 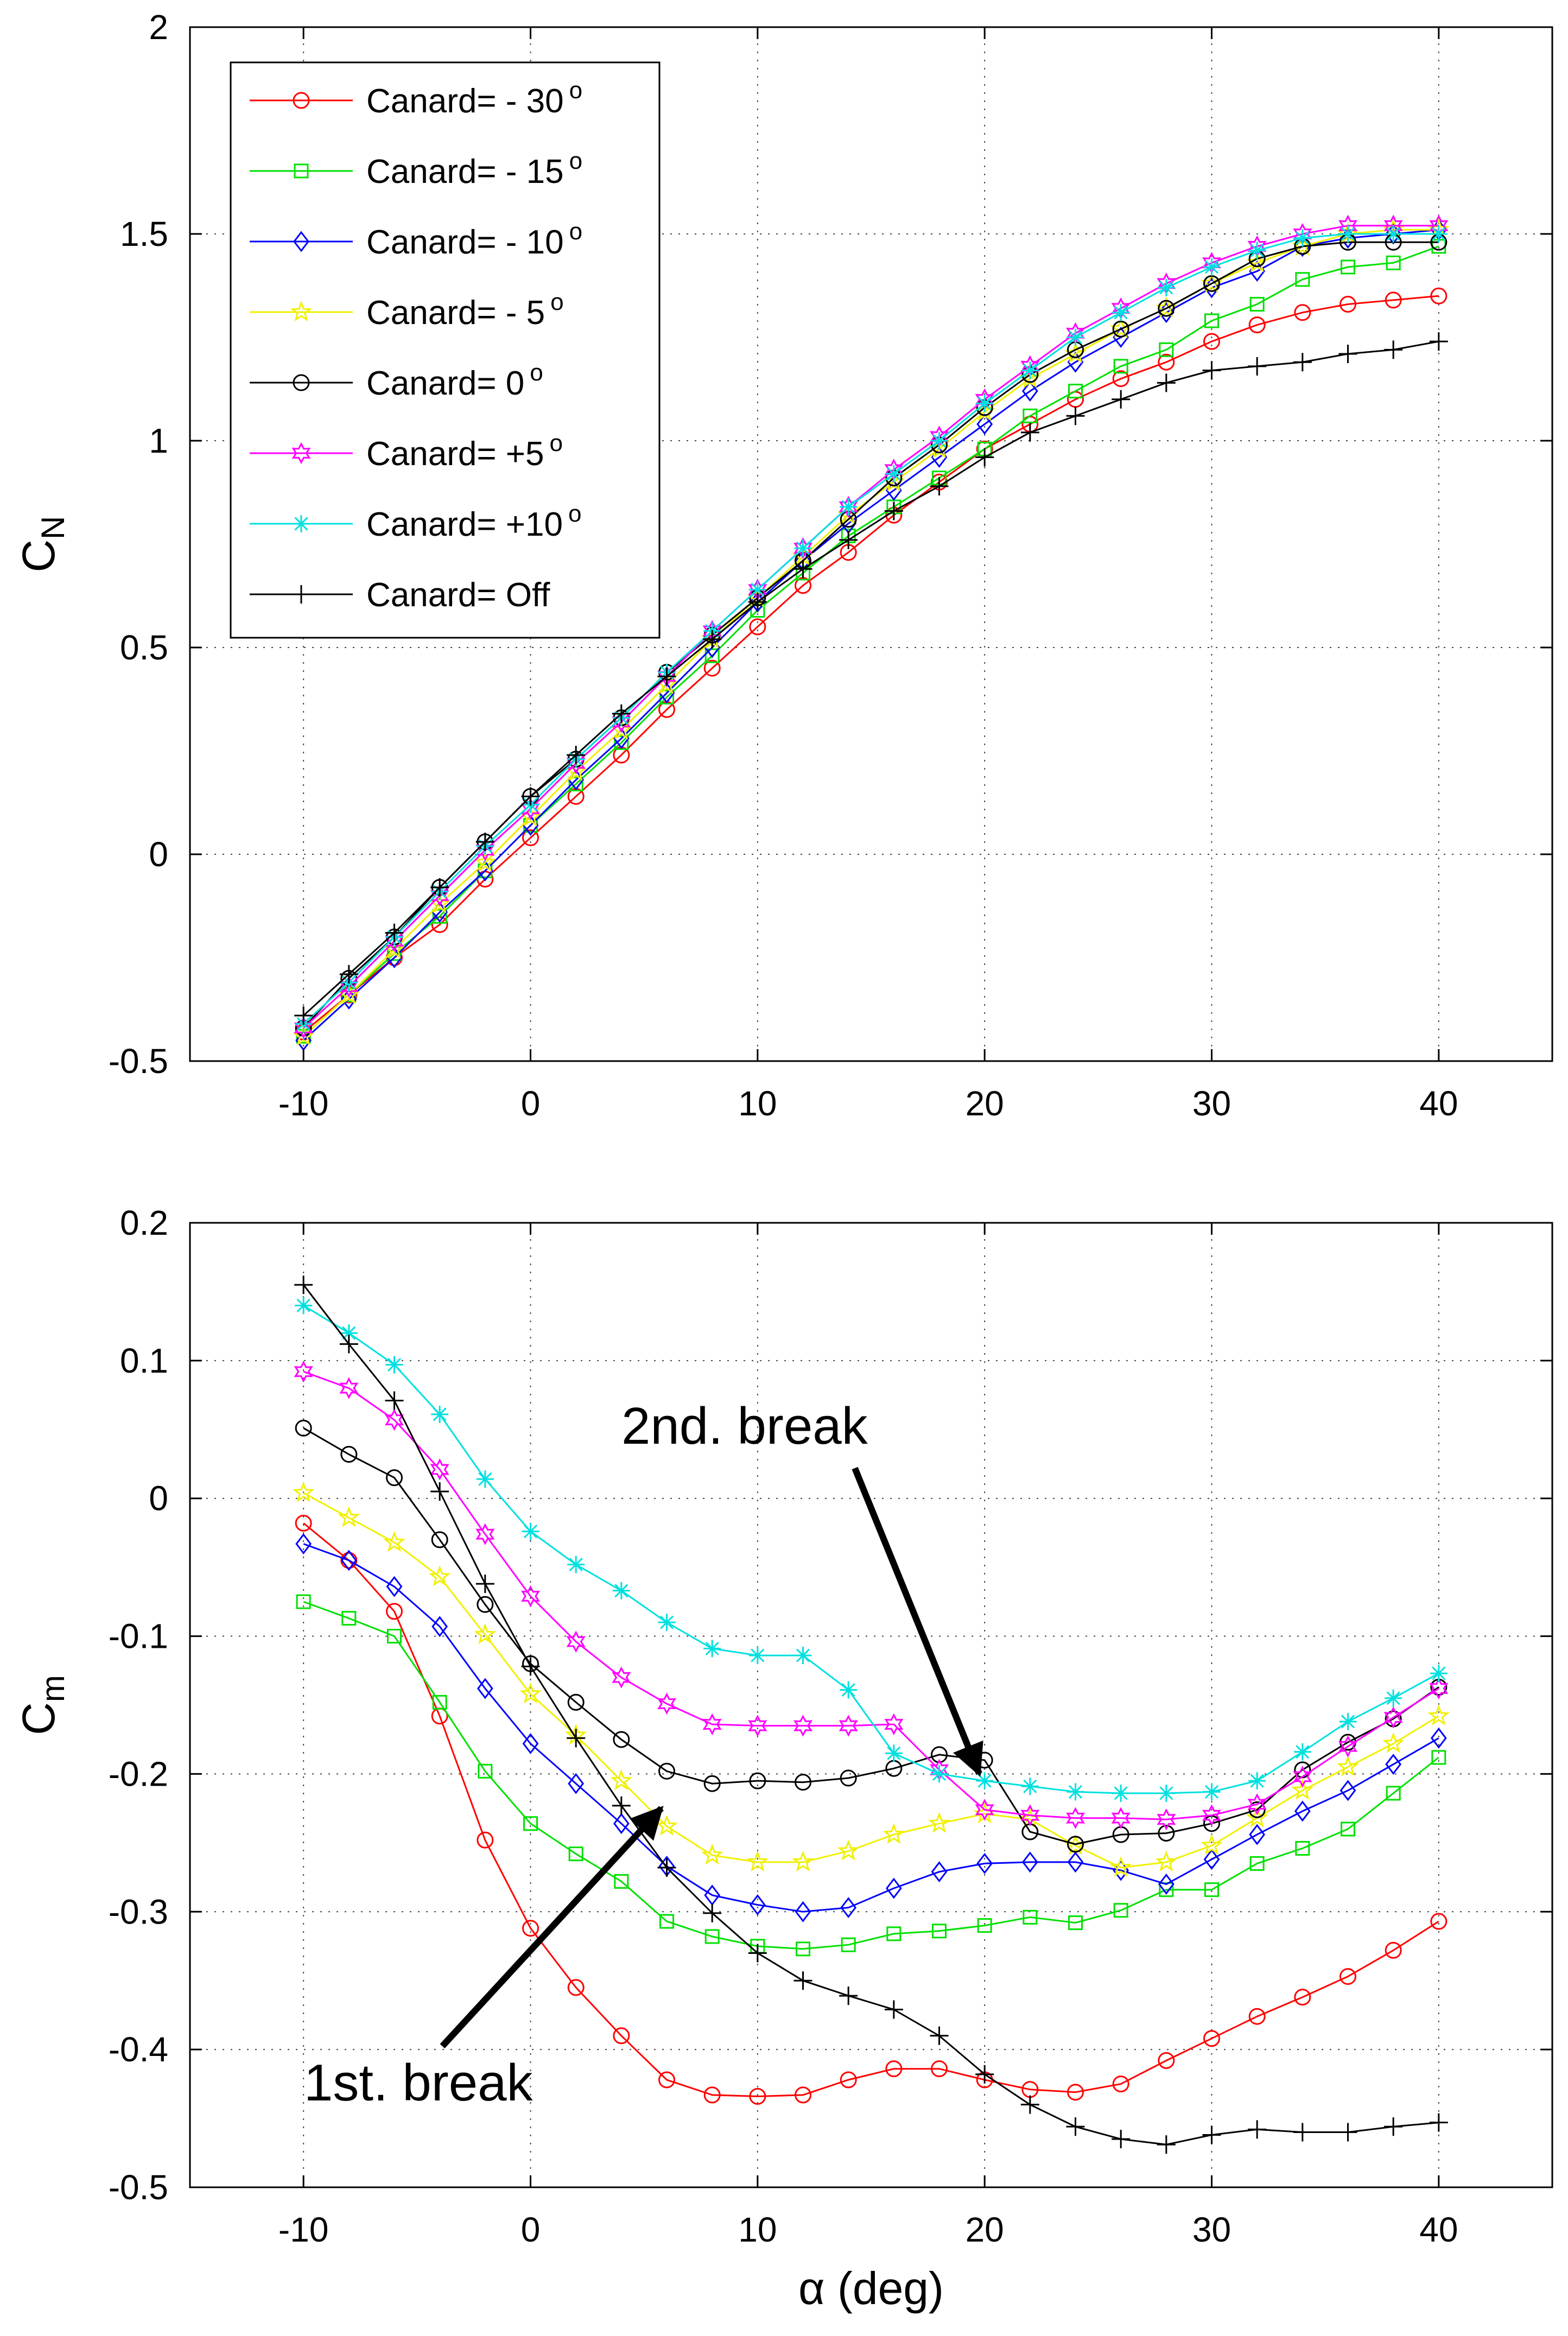 I want to click on annotation-label: 1st. break, so click(x=419, y=2083).